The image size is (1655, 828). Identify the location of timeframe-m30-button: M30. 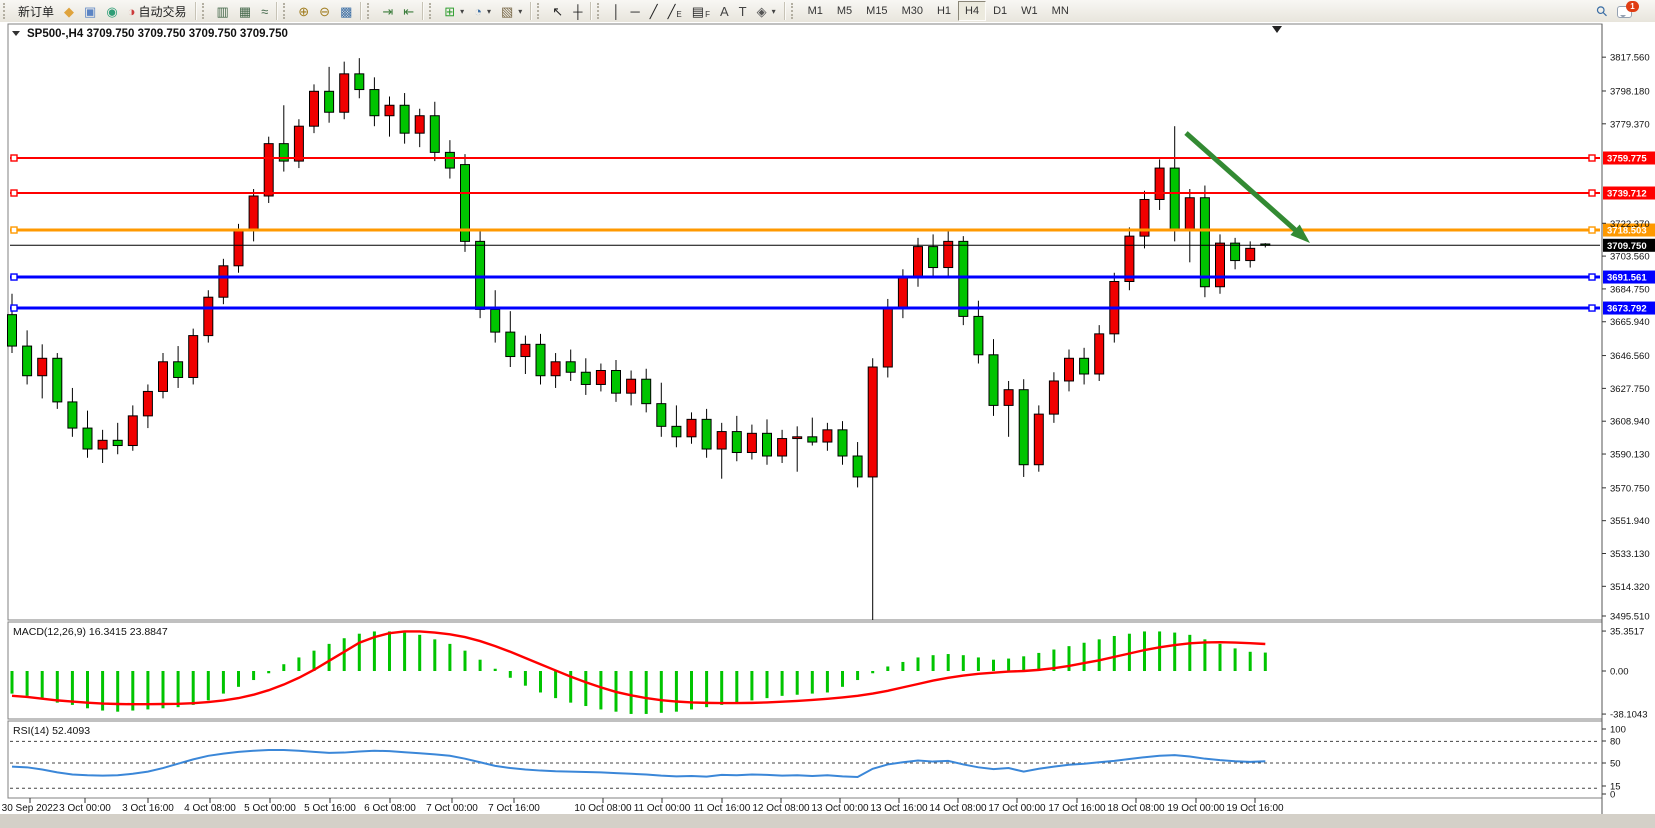
(912, 11).